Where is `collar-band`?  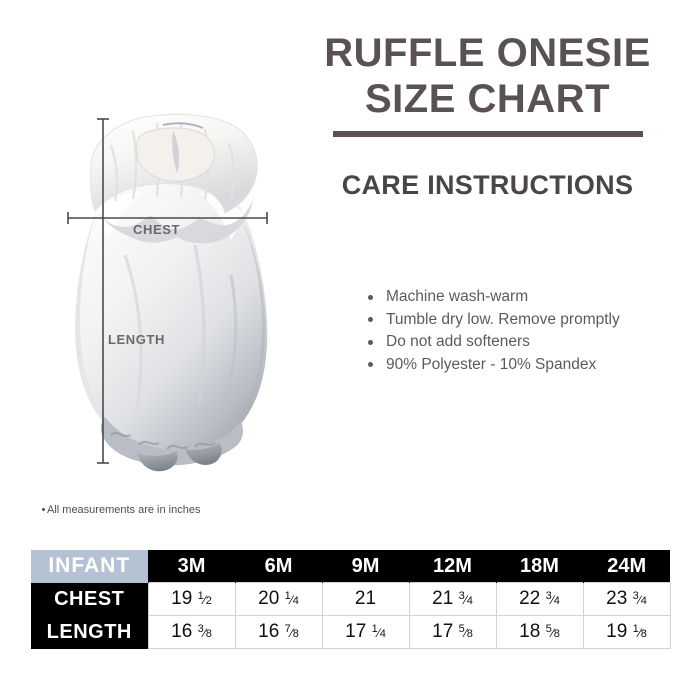
collar-band is located at coordinates (183, 125).